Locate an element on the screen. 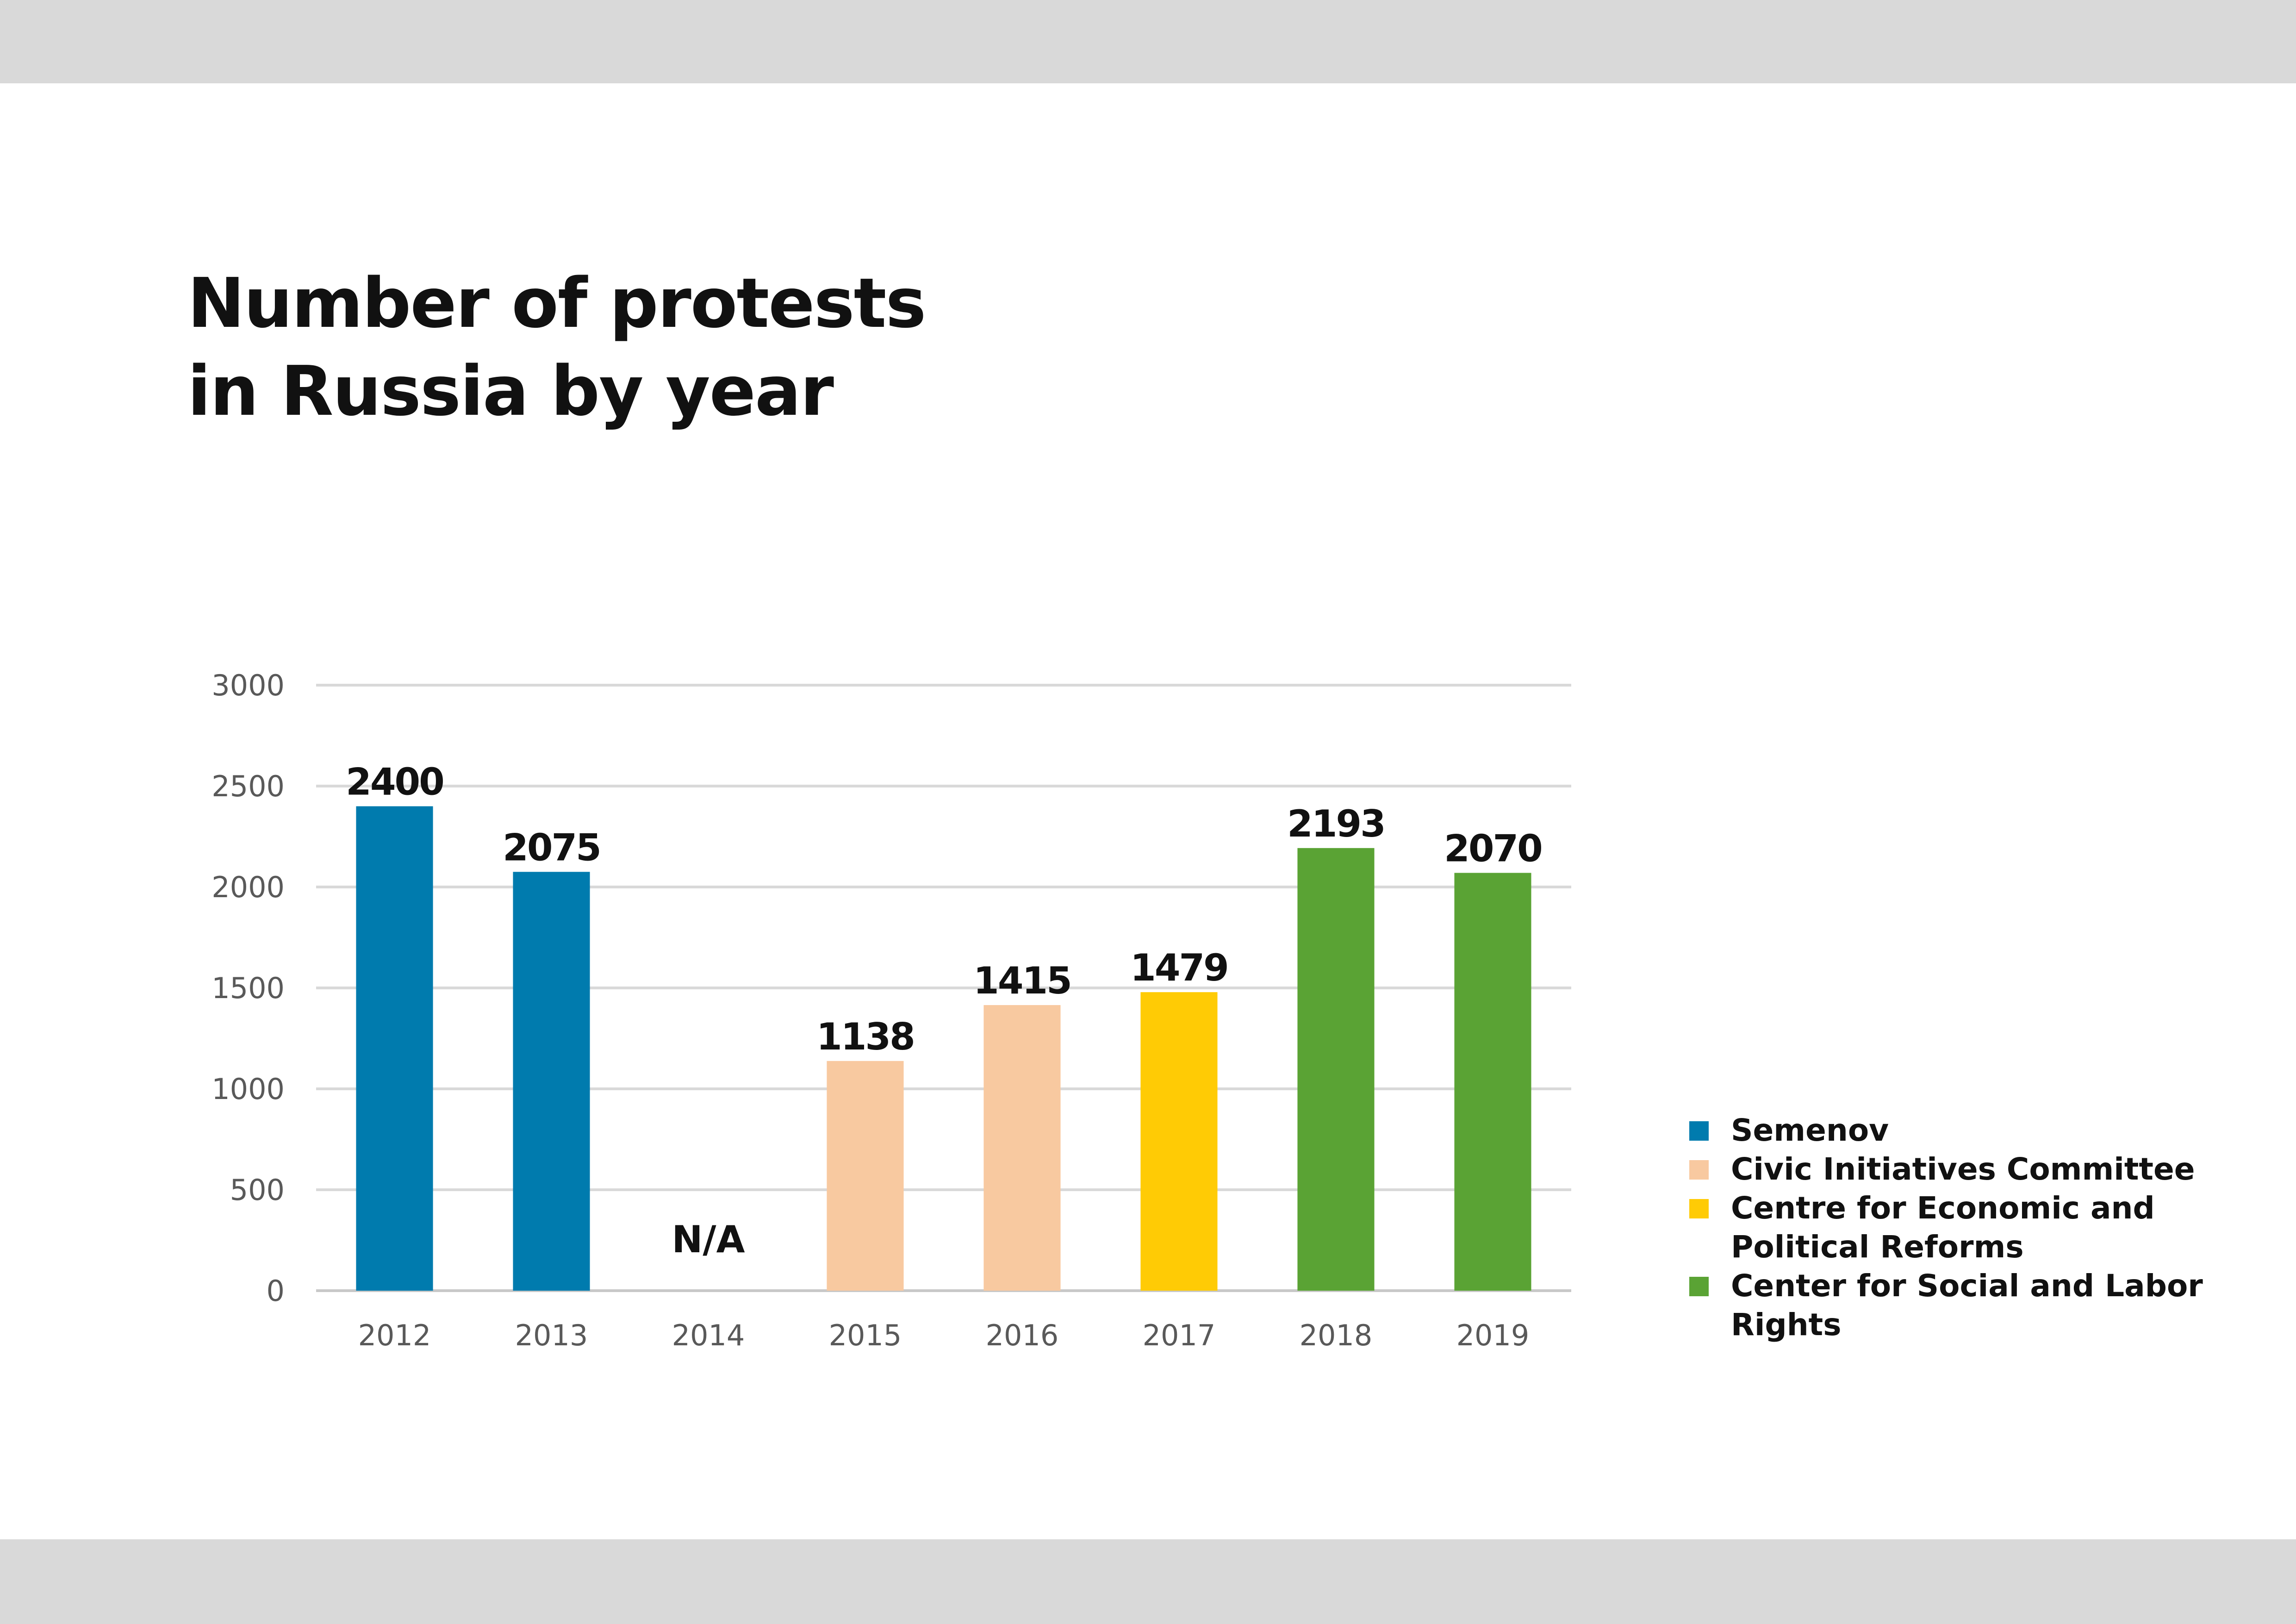 The image size is (2296, 1624). y-tick-label-3000: 3000 is located at coordinates (248, 685).